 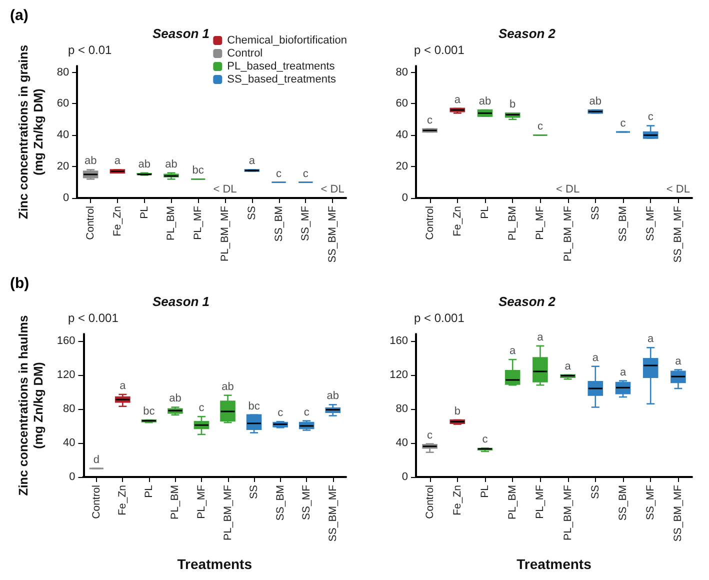 I want to click on y-tick-label: 60, so click(x=402, y=104).